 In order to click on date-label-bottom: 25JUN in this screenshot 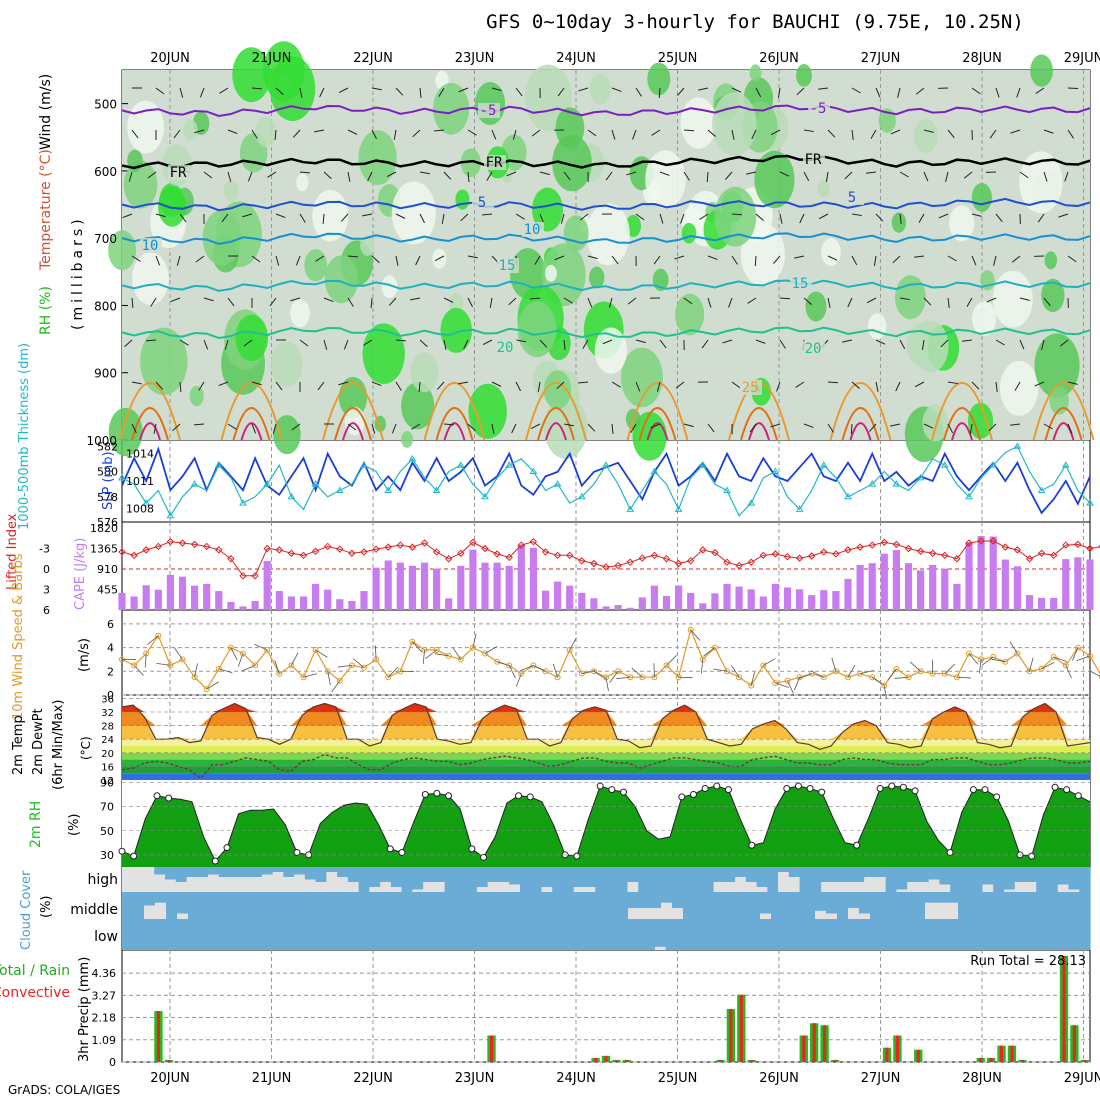, I will do `click(678, 1078)`.